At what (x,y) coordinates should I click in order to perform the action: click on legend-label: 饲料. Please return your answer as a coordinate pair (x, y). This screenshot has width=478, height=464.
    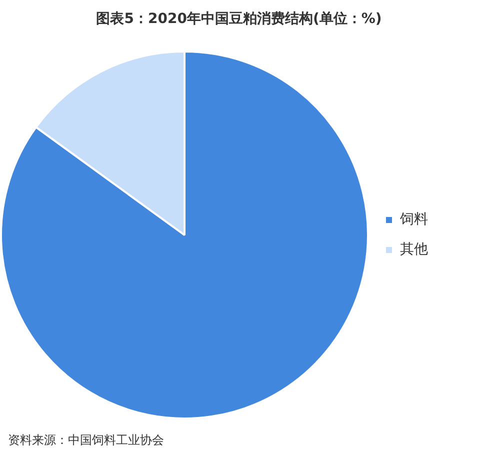
    Looking at the image, I should click on (413, 220).